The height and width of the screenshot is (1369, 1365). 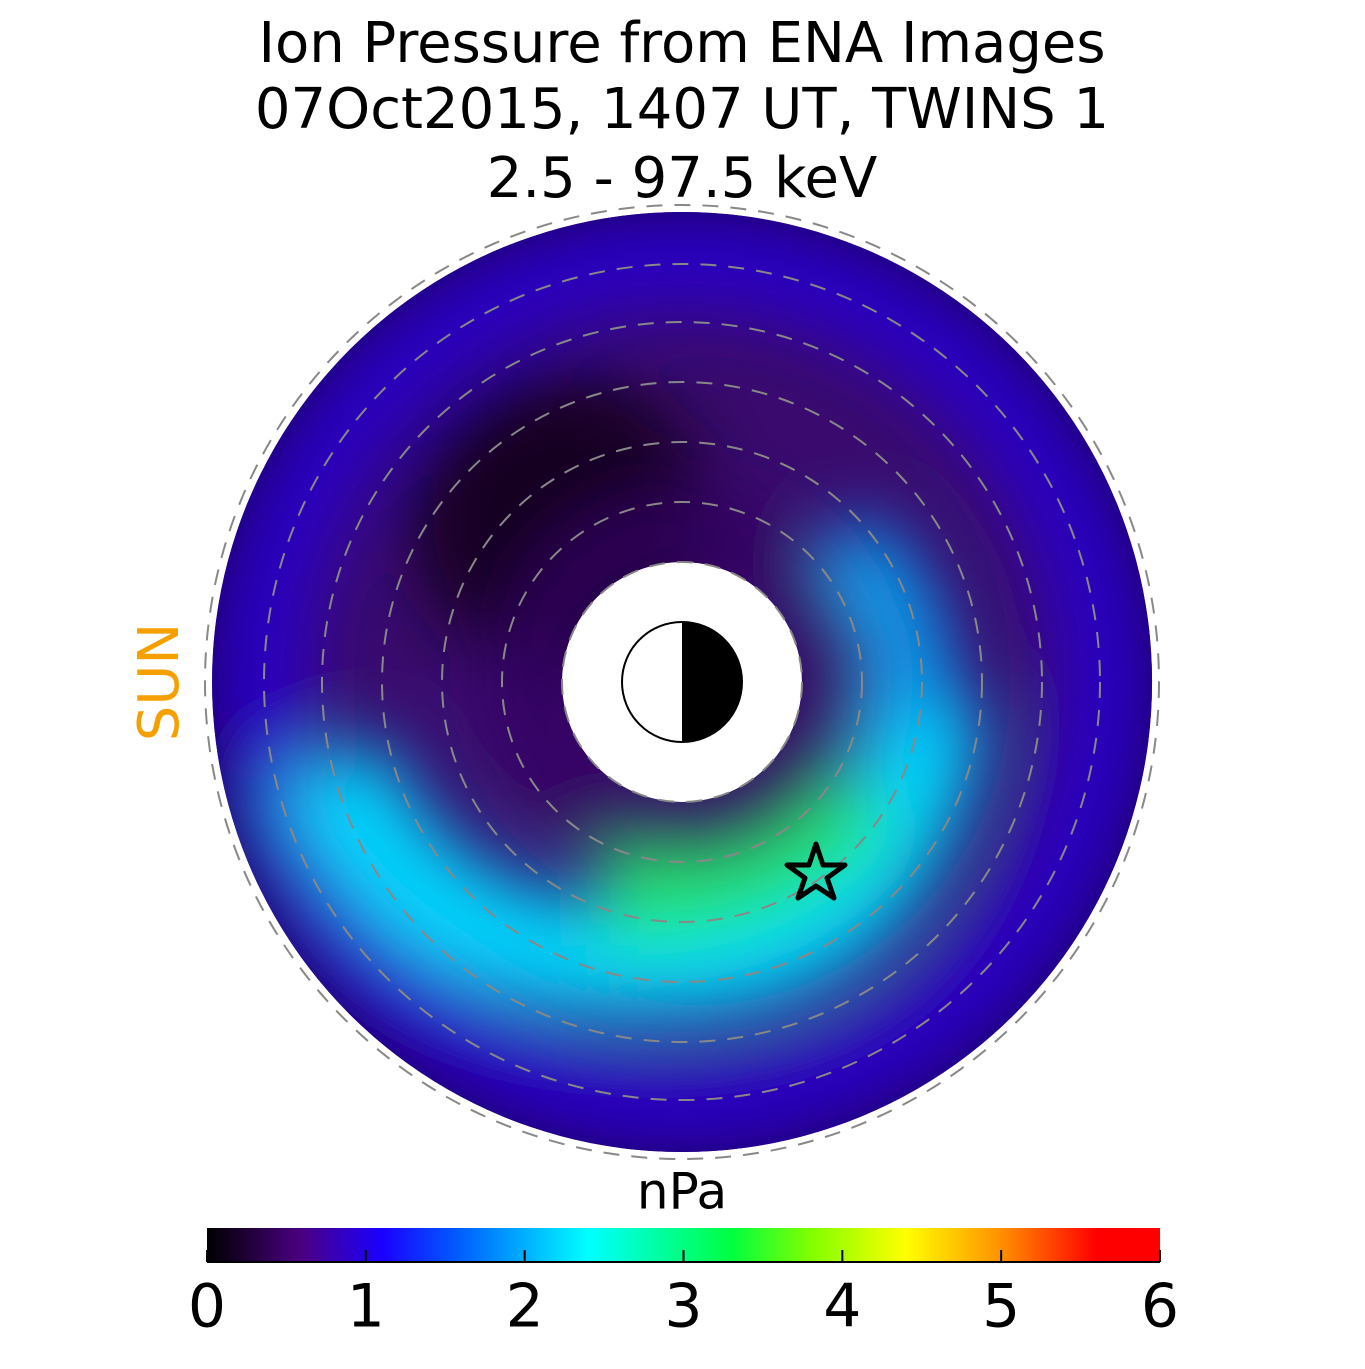 I want to click on colorbar-label: nPa, so click(x=682, y=1192).